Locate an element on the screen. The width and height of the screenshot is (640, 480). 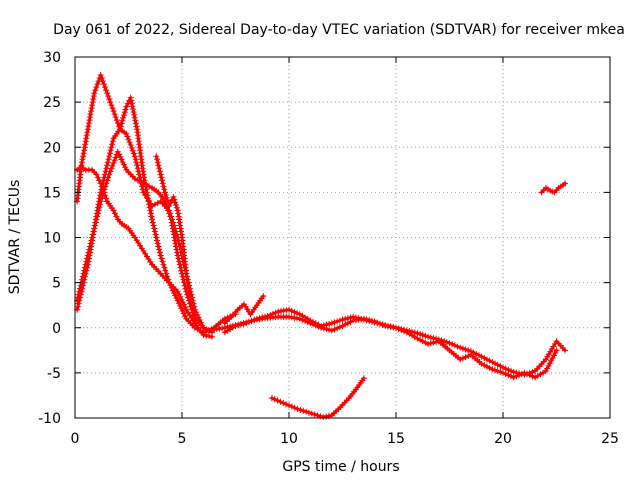
x-tick-label: 0 is located at coordinates (75, 439).